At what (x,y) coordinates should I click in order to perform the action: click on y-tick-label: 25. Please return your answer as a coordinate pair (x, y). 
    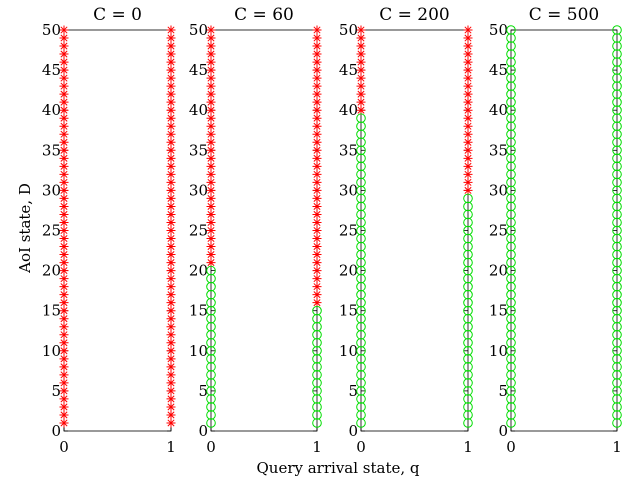
    Looking at the image, I should click on (498, 231).